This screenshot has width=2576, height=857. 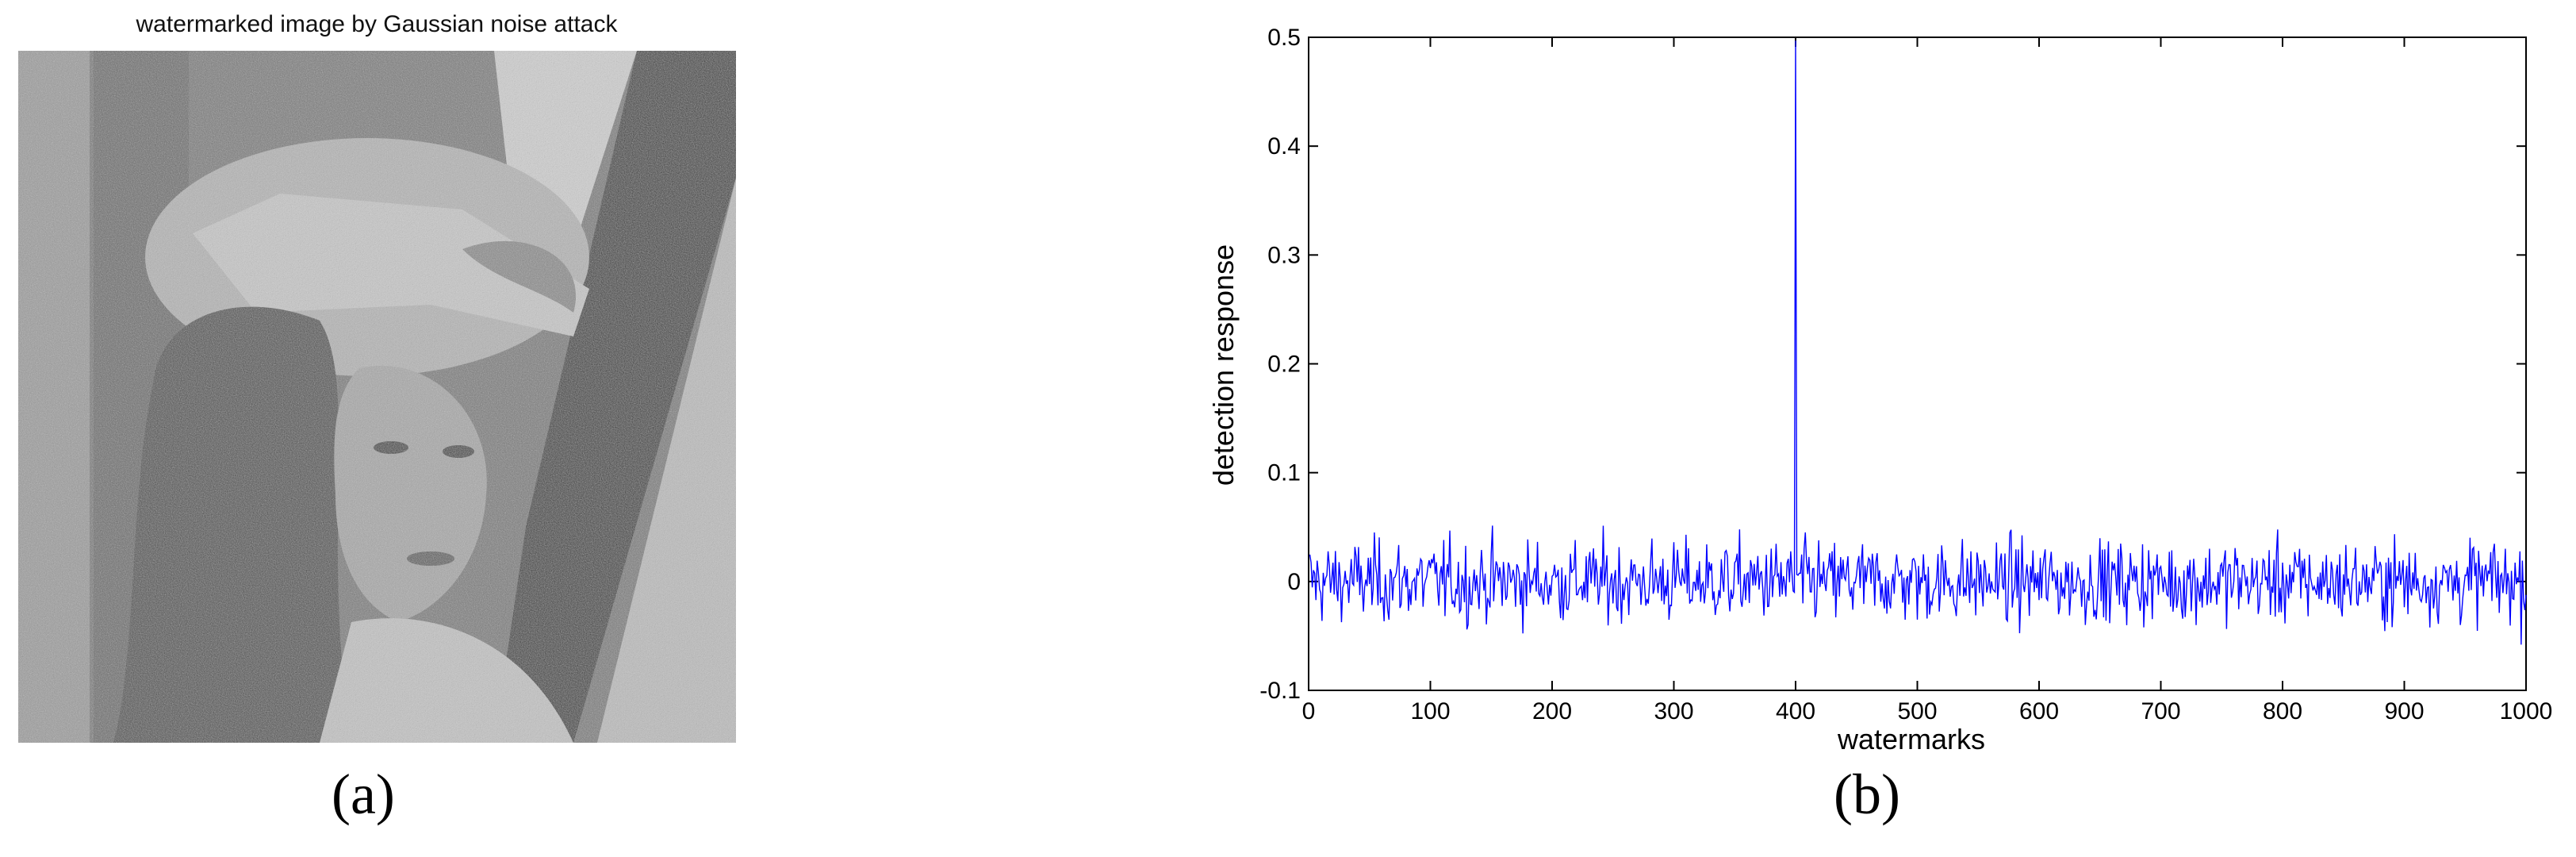 What do you see at coordinates (1294, 582) in the screenshot?
I see `y-tick-label: 0` at bounding box center [1294, 582].